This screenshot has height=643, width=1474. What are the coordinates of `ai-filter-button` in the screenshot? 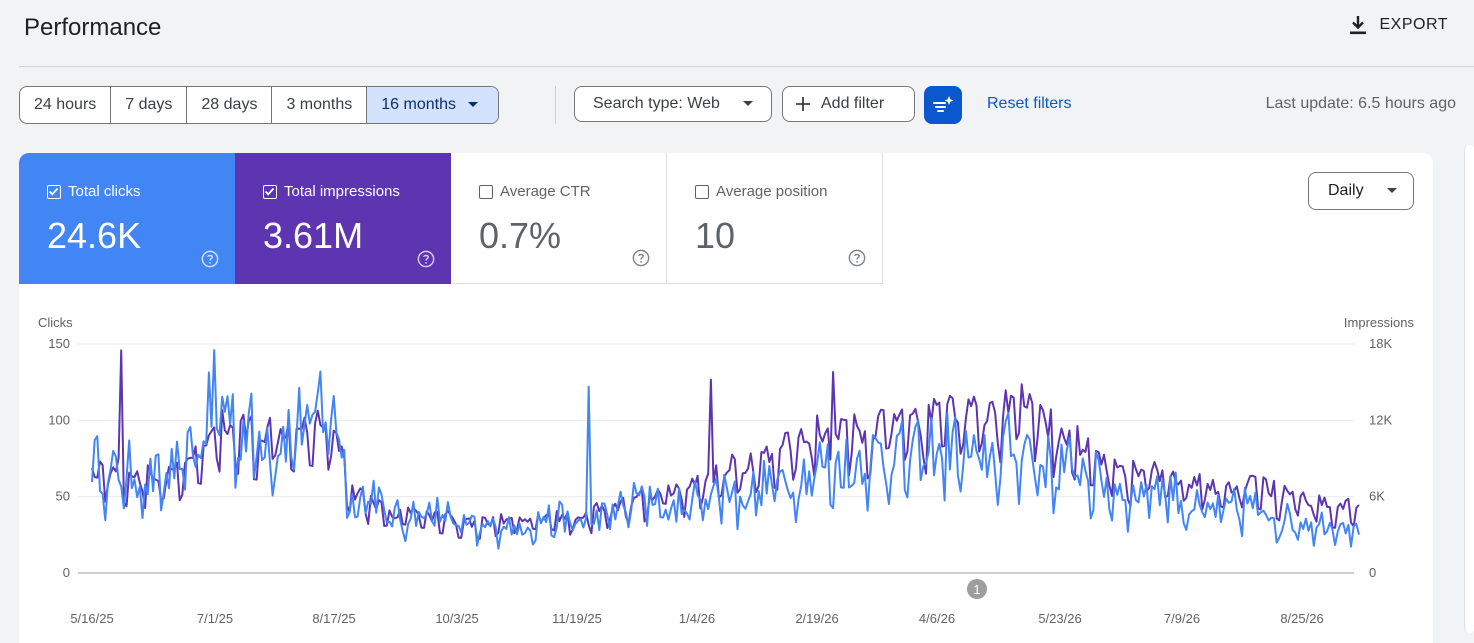 It's located at (943, 105).